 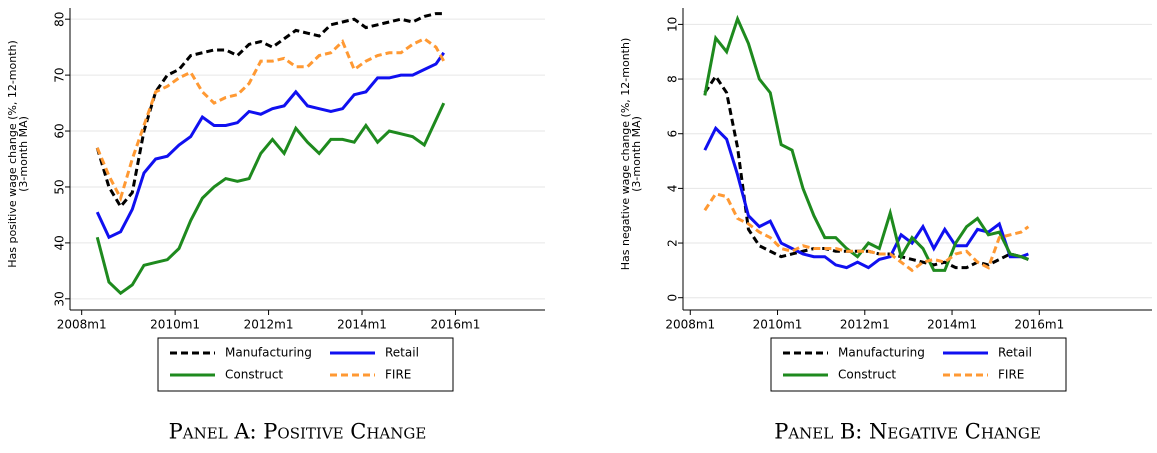 I want to click on panel-caption: Panel A: Positive Change, so click(x=298, y=432).